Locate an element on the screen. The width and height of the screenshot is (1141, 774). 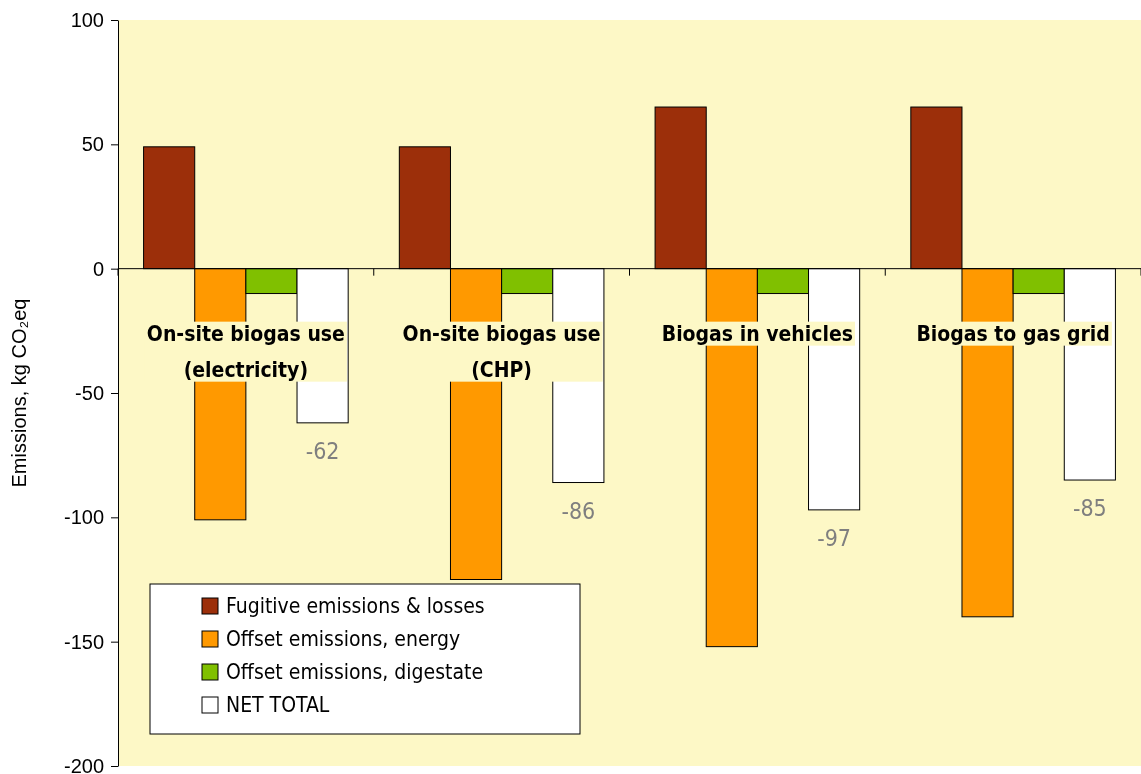
legend-label: Offset emissions, digestate is located at coordinates (355, 672).